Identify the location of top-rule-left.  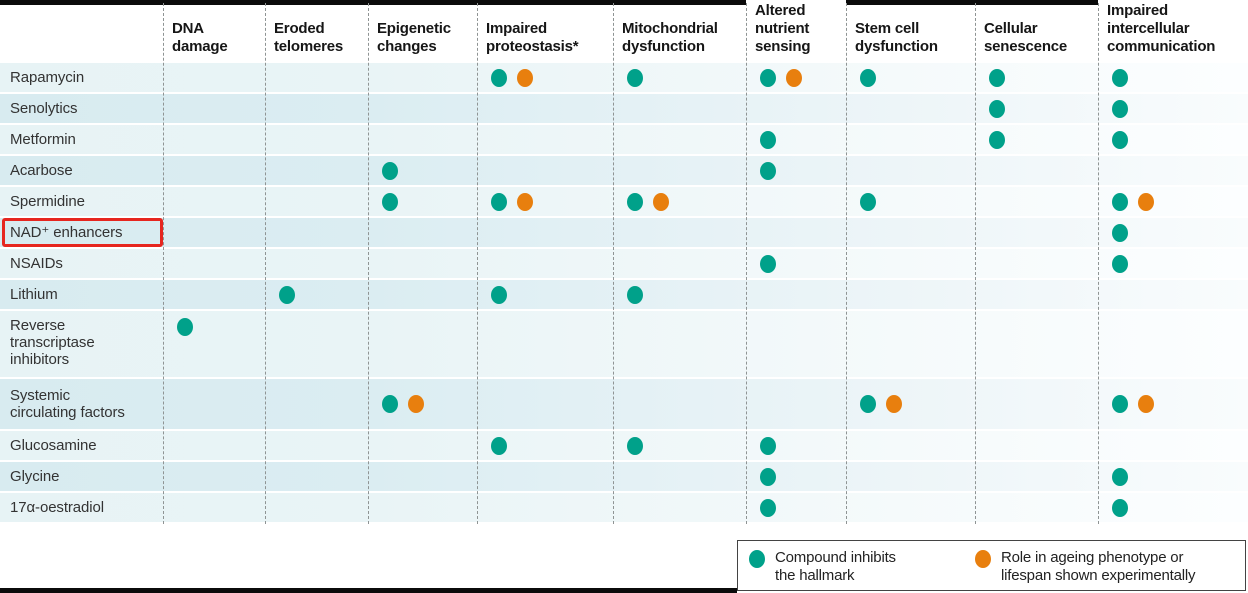
(373, 2).